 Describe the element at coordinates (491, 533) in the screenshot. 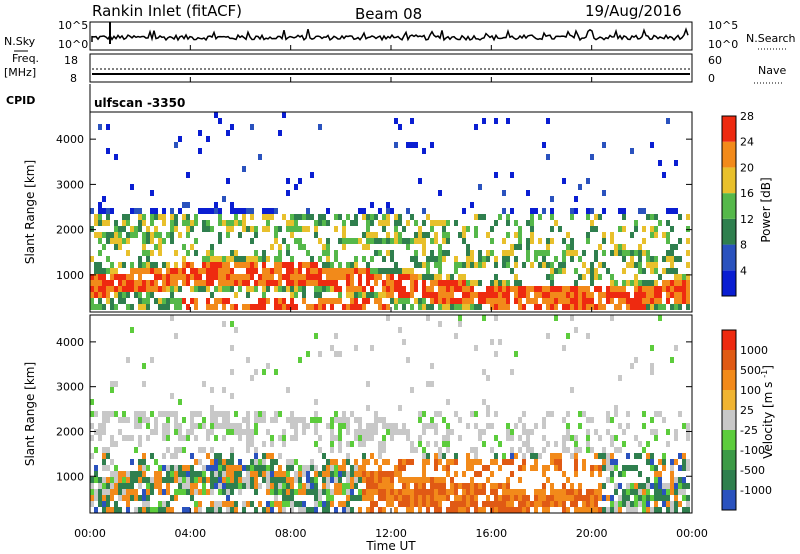

I see `x-tick-label: 16:00` at that location.